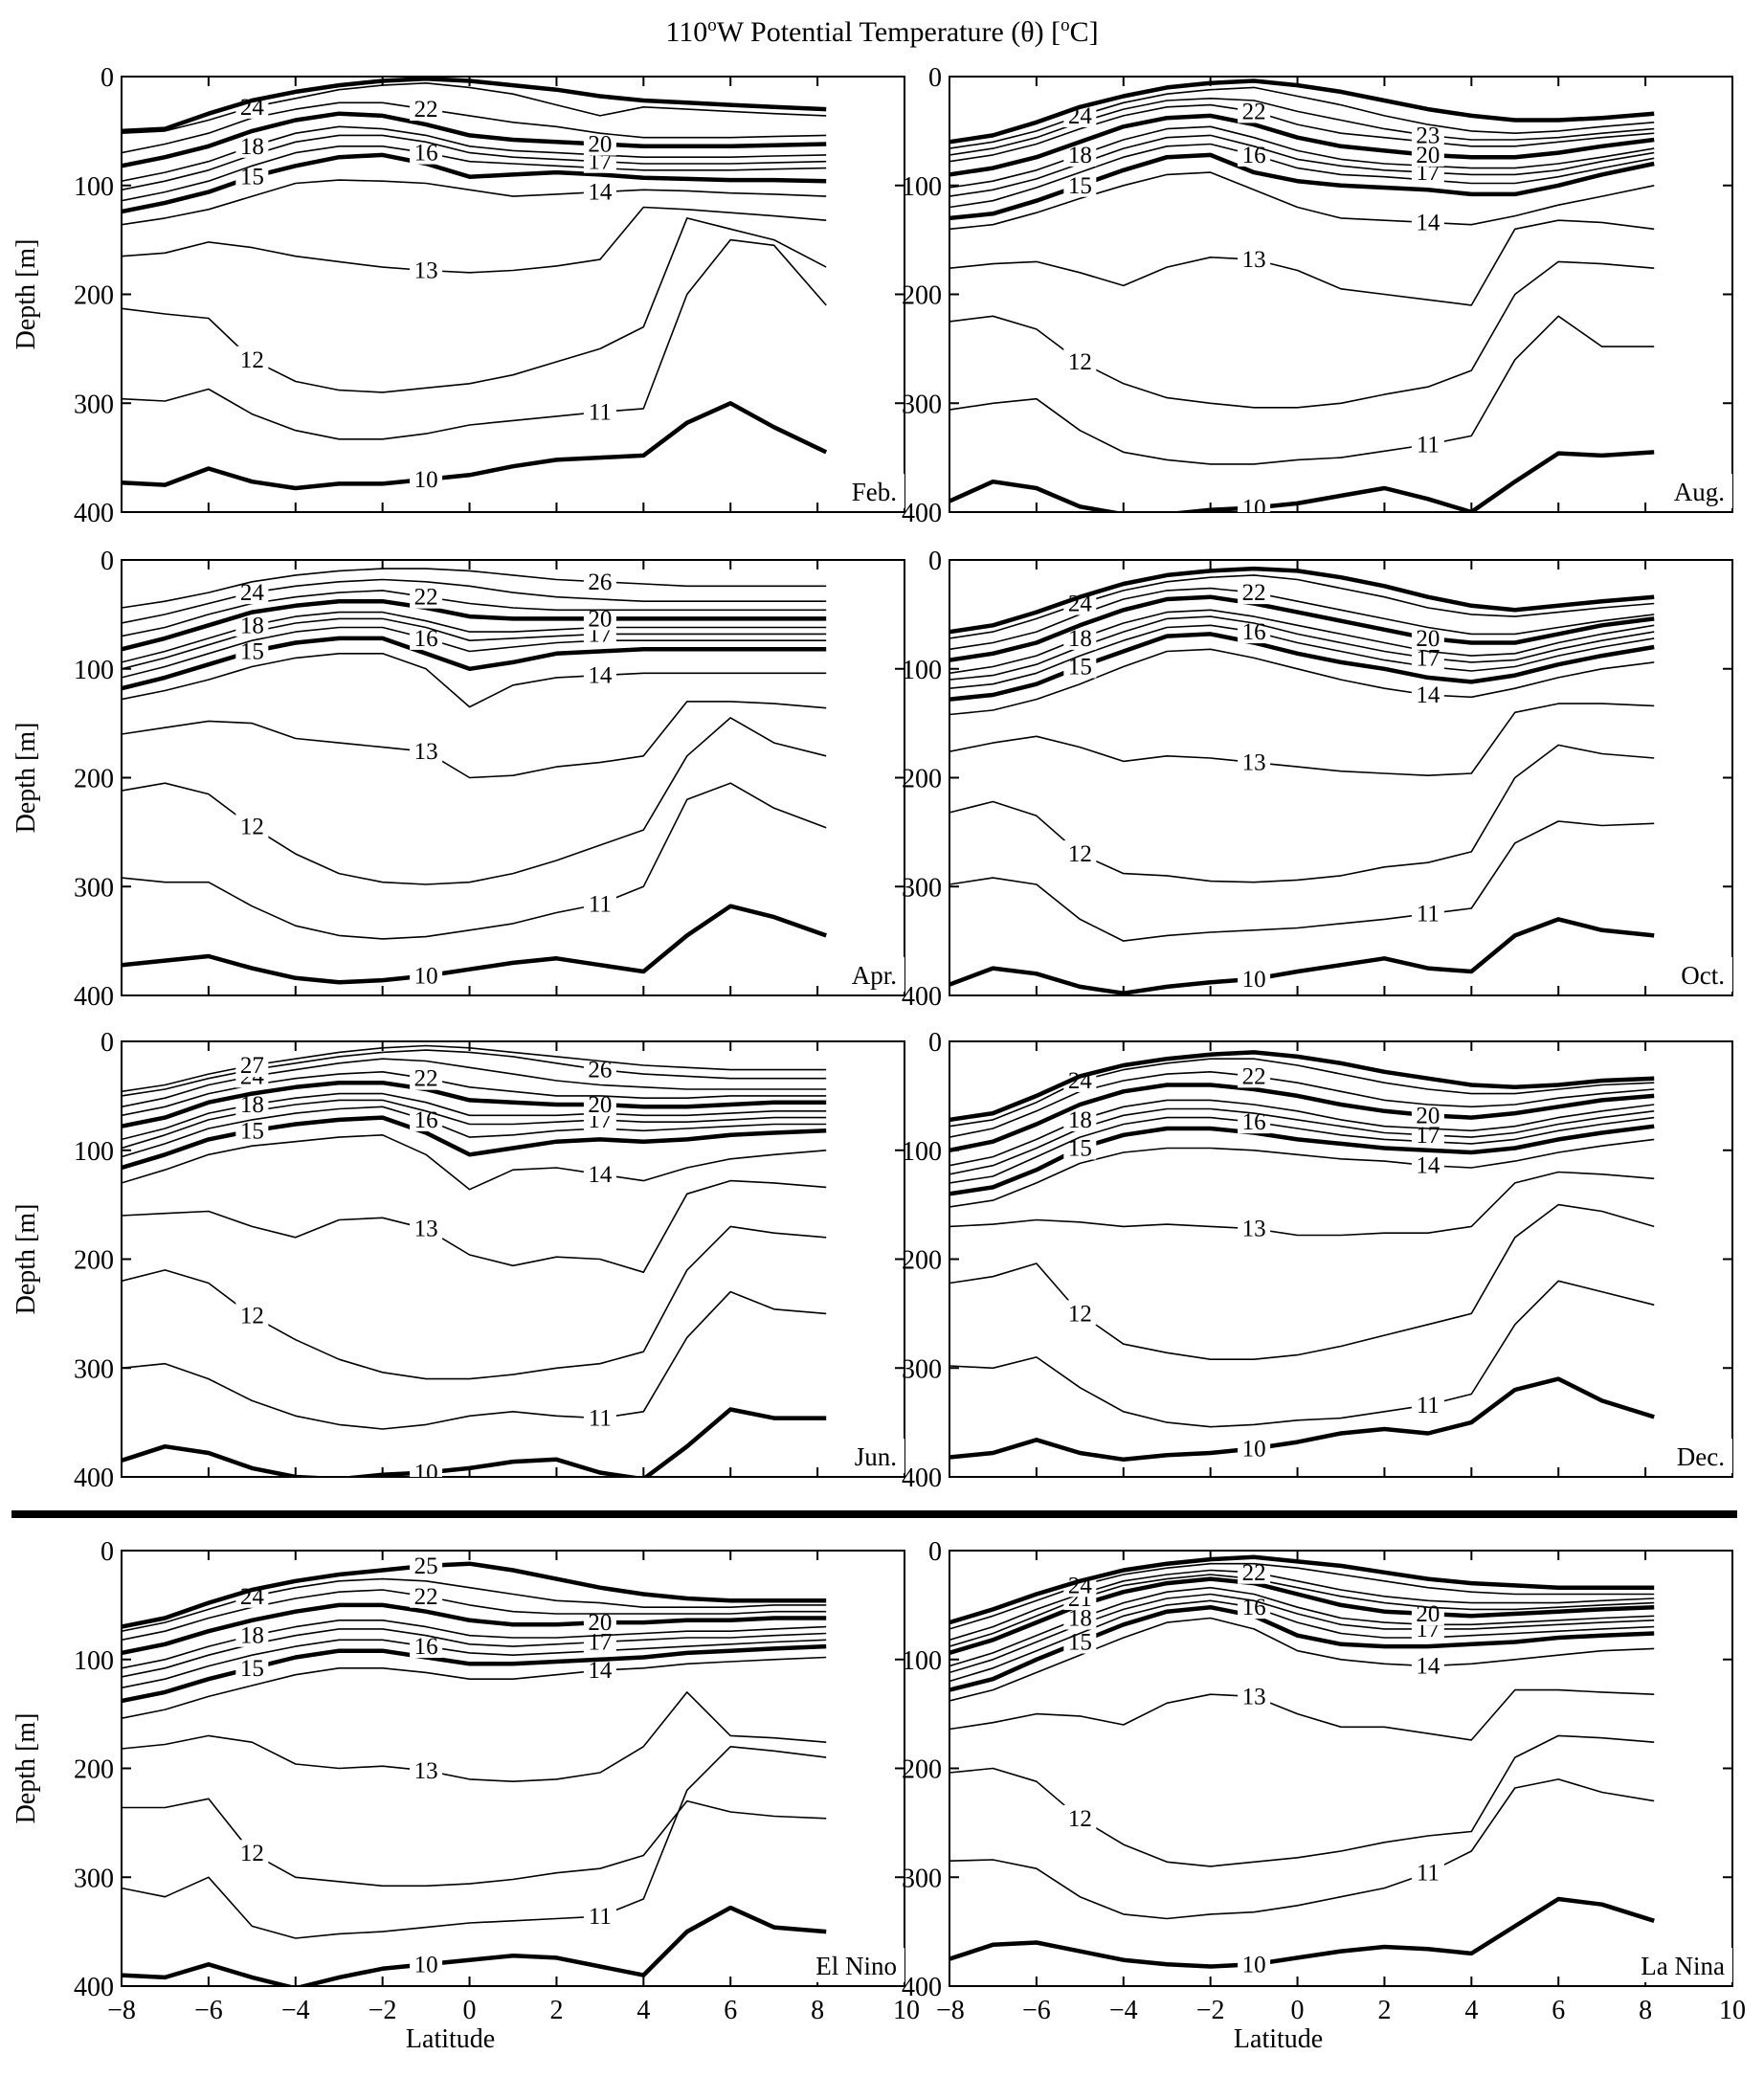 The height and width of the screenshot is (2100, 1764). Describe the element at coordinates (1065, 25) in the screenshot. I see `title-degree-2: o` at that location.